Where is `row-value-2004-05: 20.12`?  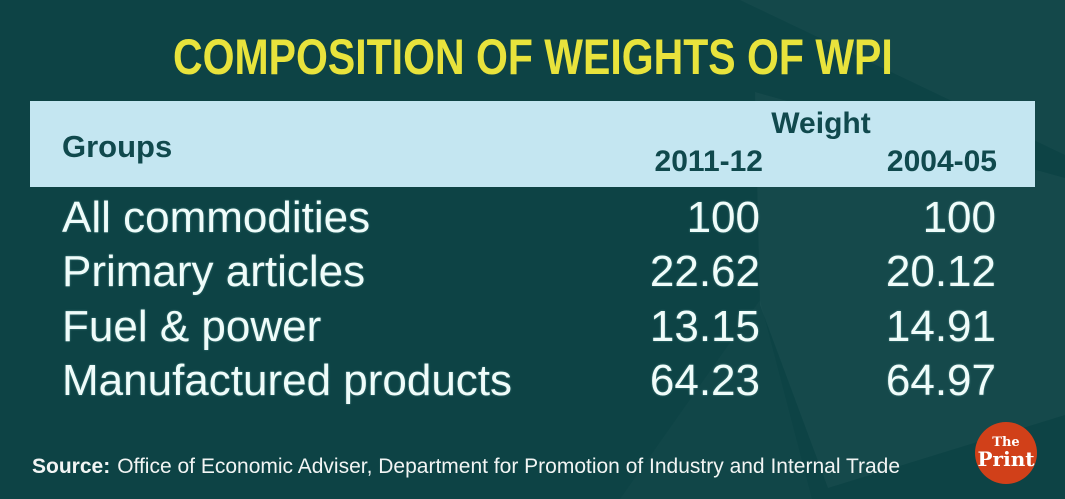 row-value-2004-05: 20.12 is located at coordinates (940, 271).